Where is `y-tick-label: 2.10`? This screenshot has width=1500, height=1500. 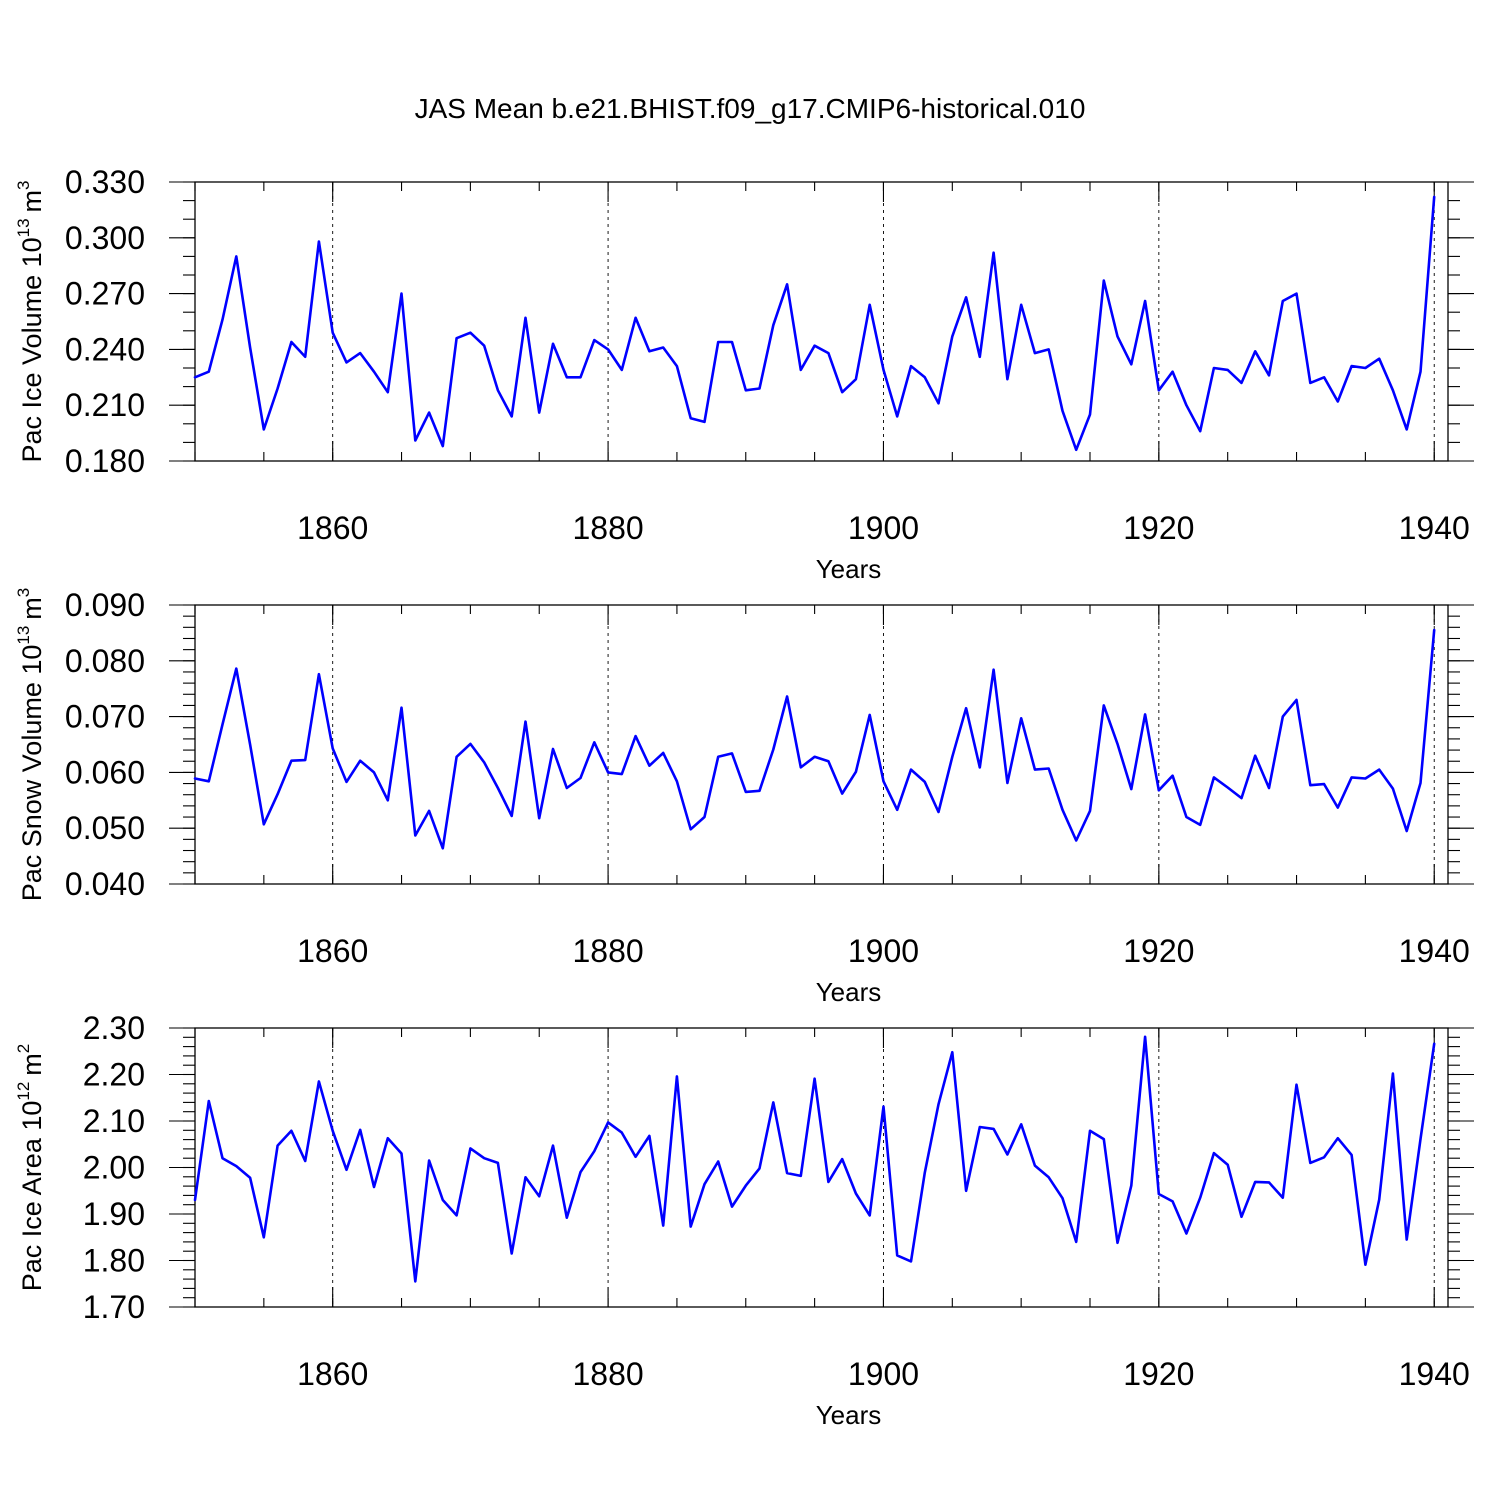 y-tick-label: 2.10 is located at coordinates (114, 1121).